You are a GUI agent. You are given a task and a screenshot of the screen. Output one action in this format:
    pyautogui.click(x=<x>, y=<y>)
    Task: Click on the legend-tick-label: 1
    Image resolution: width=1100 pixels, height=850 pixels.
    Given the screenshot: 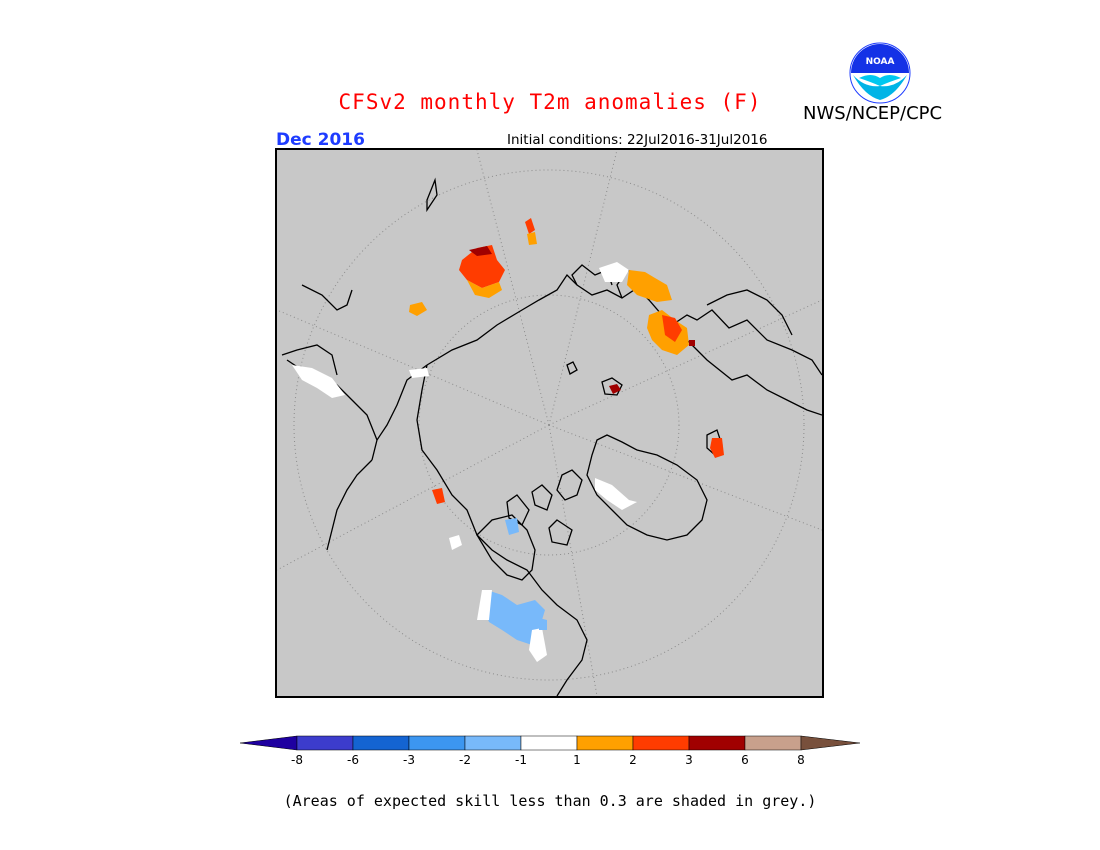 What is the action you would take?
    pyautogui.click(x=577, y=760)
    